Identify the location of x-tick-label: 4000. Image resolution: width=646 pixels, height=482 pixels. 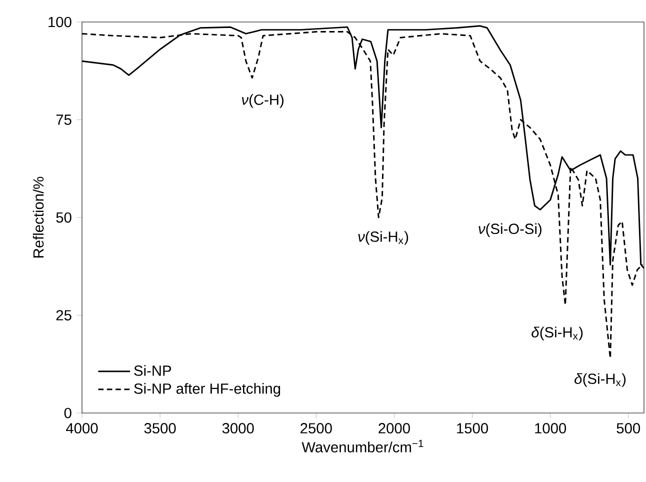
(82, 428).